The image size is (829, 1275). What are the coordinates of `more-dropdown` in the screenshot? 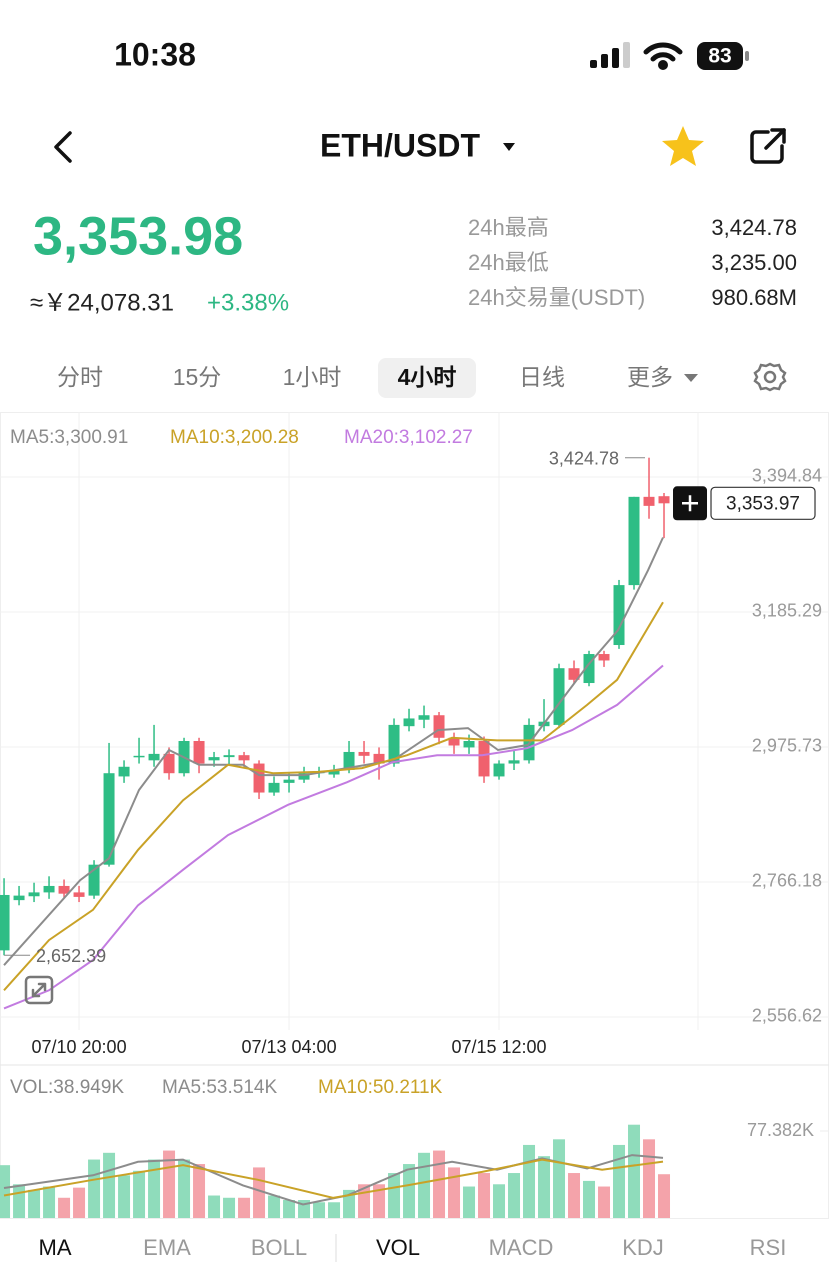 It's located at (691, 378).